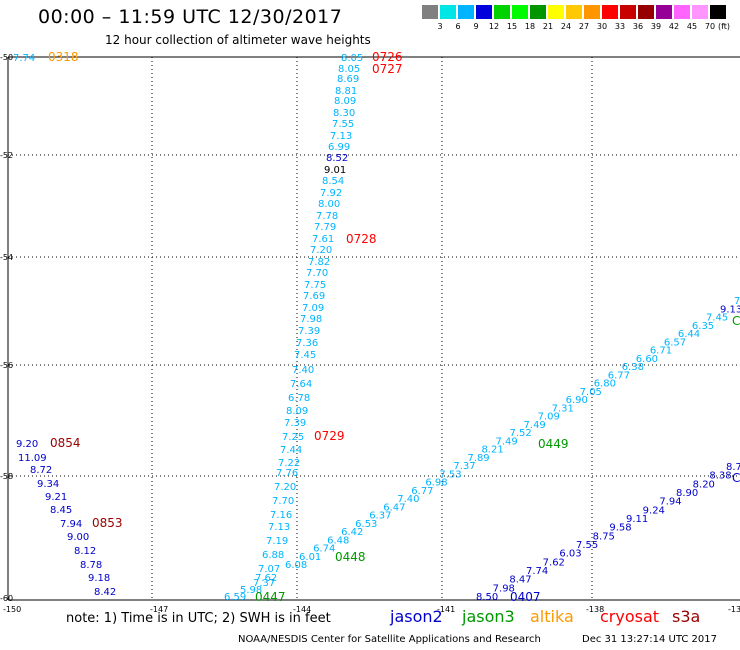 Image resolution: width=740 pixels, height=650 pixels. What do you see at coordinates (361, 239) in the screenshot?
I see `pass-time-label: 0728` at bounding box center [361, 239].